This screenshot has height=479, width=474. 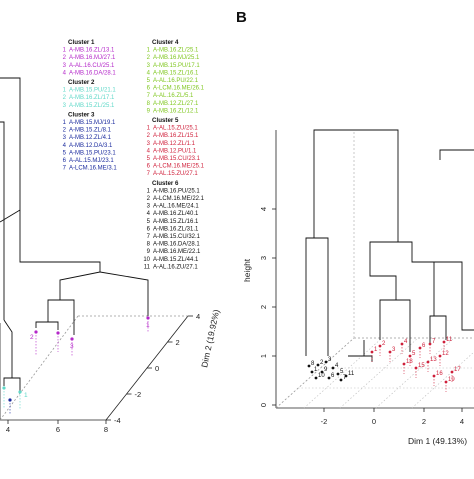 What do you see at coordinates (176, 229) in the screenshot?
I see `legend-item-label: A-MB.16.ZL/31.1` at bounding box center [176, 229].